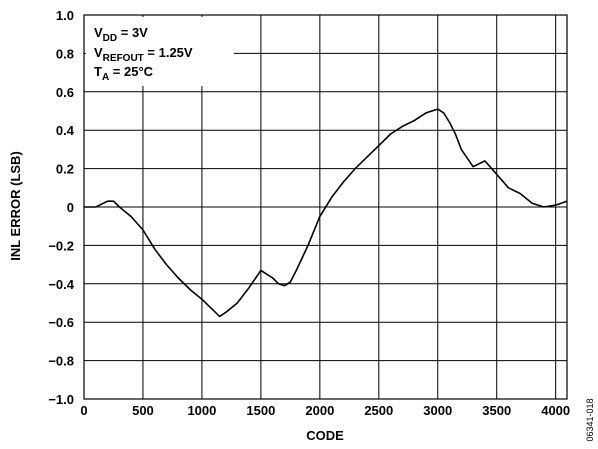 This screenshot has height=449, width=598. I want to click on y-tick-label: −0.4, so click(61, 284).